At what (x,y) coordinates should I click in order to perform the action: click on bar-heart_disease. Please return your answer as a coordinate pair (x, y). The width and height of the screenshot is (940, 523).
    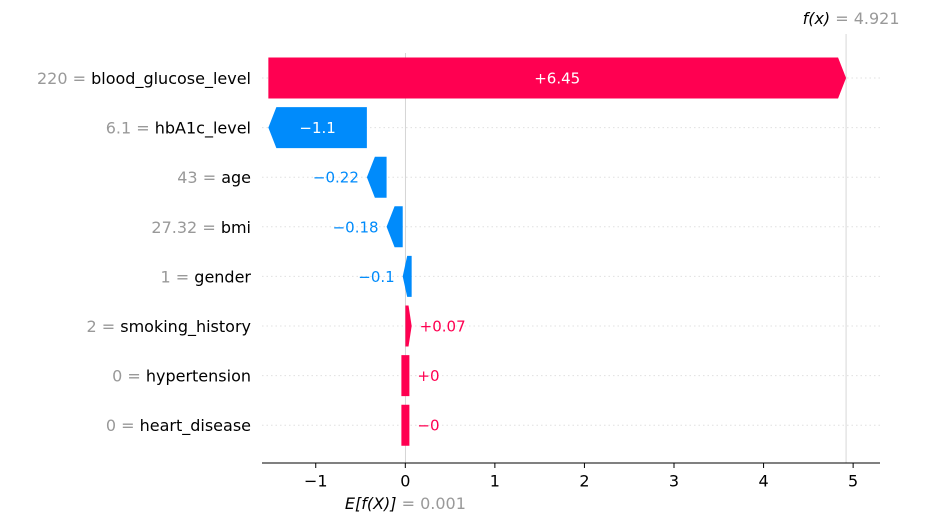
    Looking at the image, I should click on (405, 425).